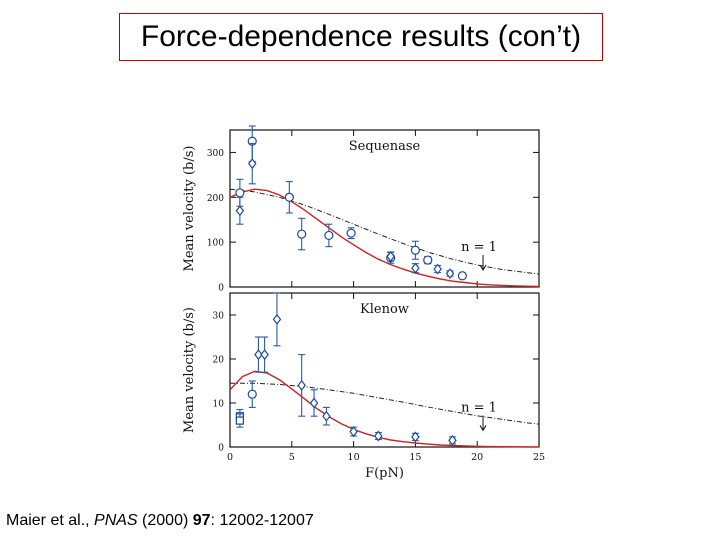 This screenshot has width=720, height=540. What do you see at coordinates (230, 457) in the screenshot?
I see `x-tick-label: 0` at bounding box center [230, 457].